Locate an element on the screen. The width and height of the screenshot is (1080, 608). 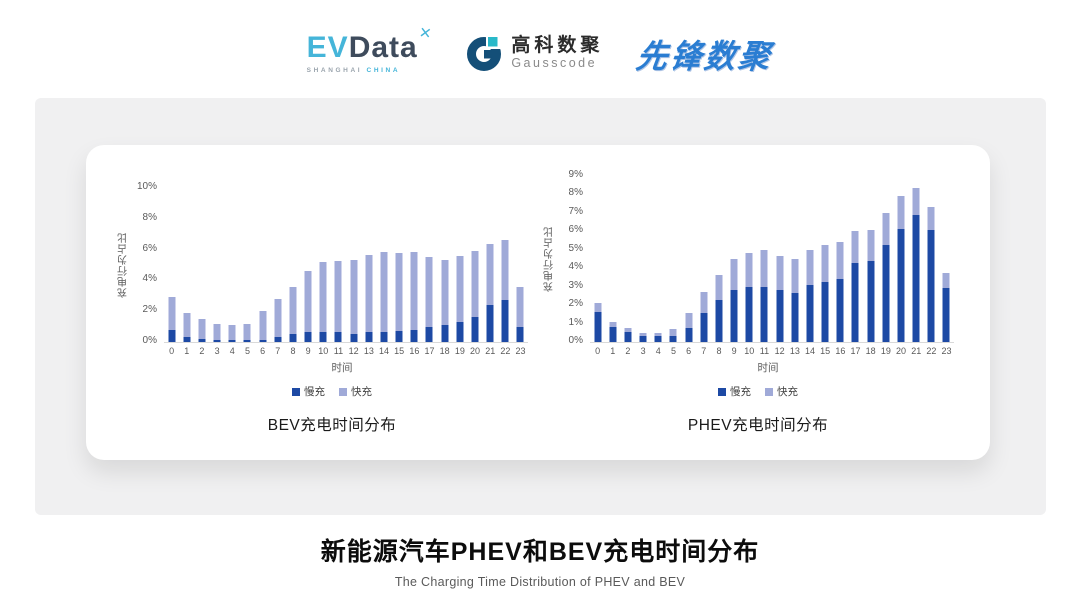
x-tick-17: 17 is located at coordinates (855, 351).